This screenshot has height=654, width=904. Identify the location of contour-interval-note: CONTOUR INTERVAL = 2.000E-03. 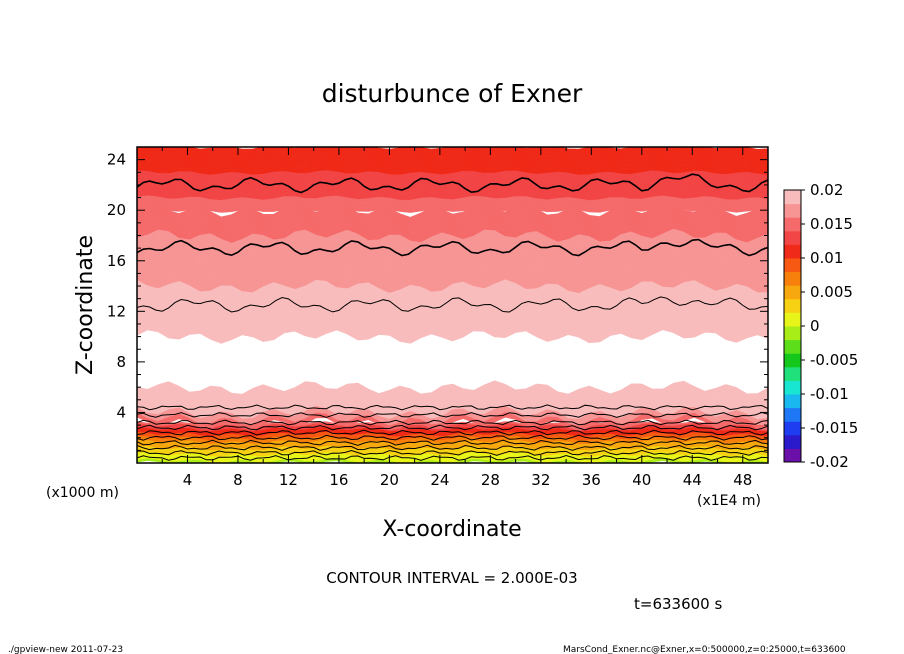
(451, 578).